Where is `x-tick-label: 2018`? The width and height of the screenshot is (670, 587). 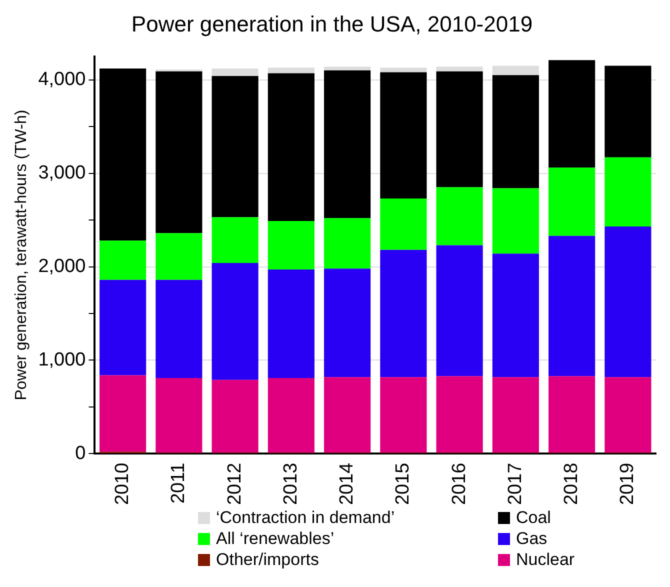
x-tick-label: 2018 is located at coordinates (571, 484).